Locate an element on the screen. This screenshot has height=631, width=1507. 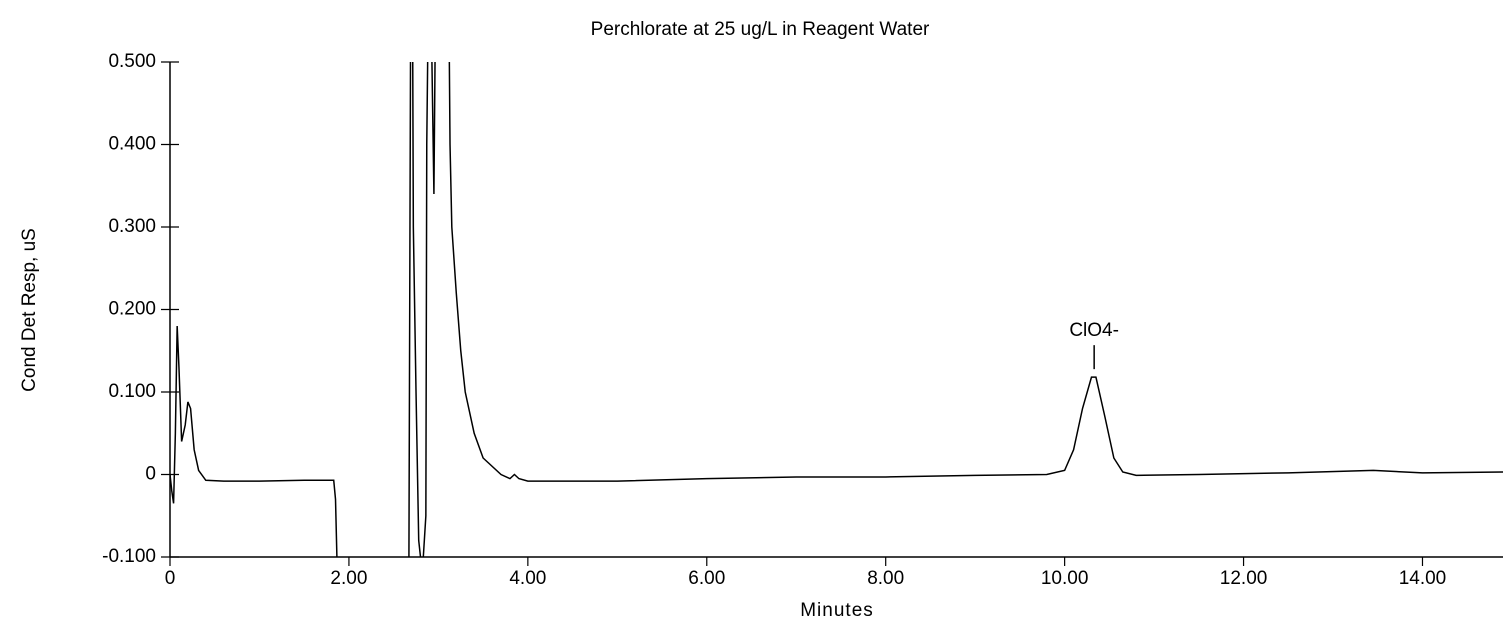
x-tick-label: 6.00 is located at coordinates (706, 578).